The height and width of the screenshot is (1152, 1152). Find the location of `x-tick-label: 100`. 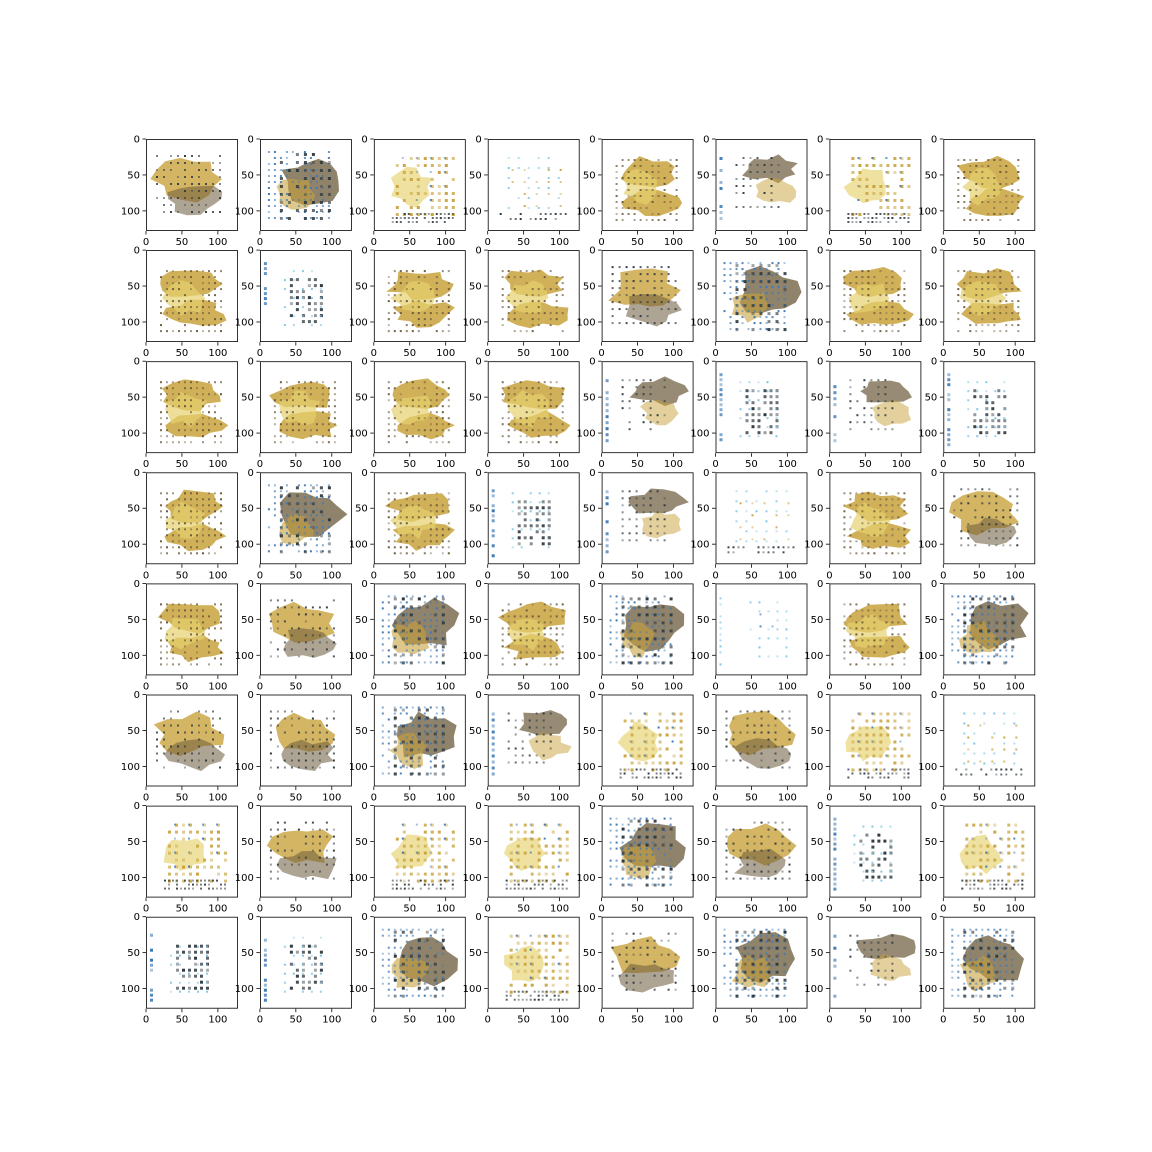

x-tick-label: 100 is located at coordinates (331, 575).